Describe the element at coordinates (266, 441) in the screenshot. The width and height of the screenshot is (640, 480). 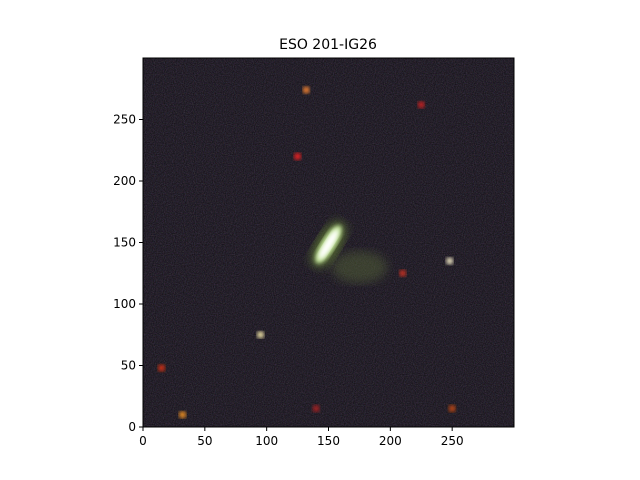
I see `x-tick-label: 100` at that location.